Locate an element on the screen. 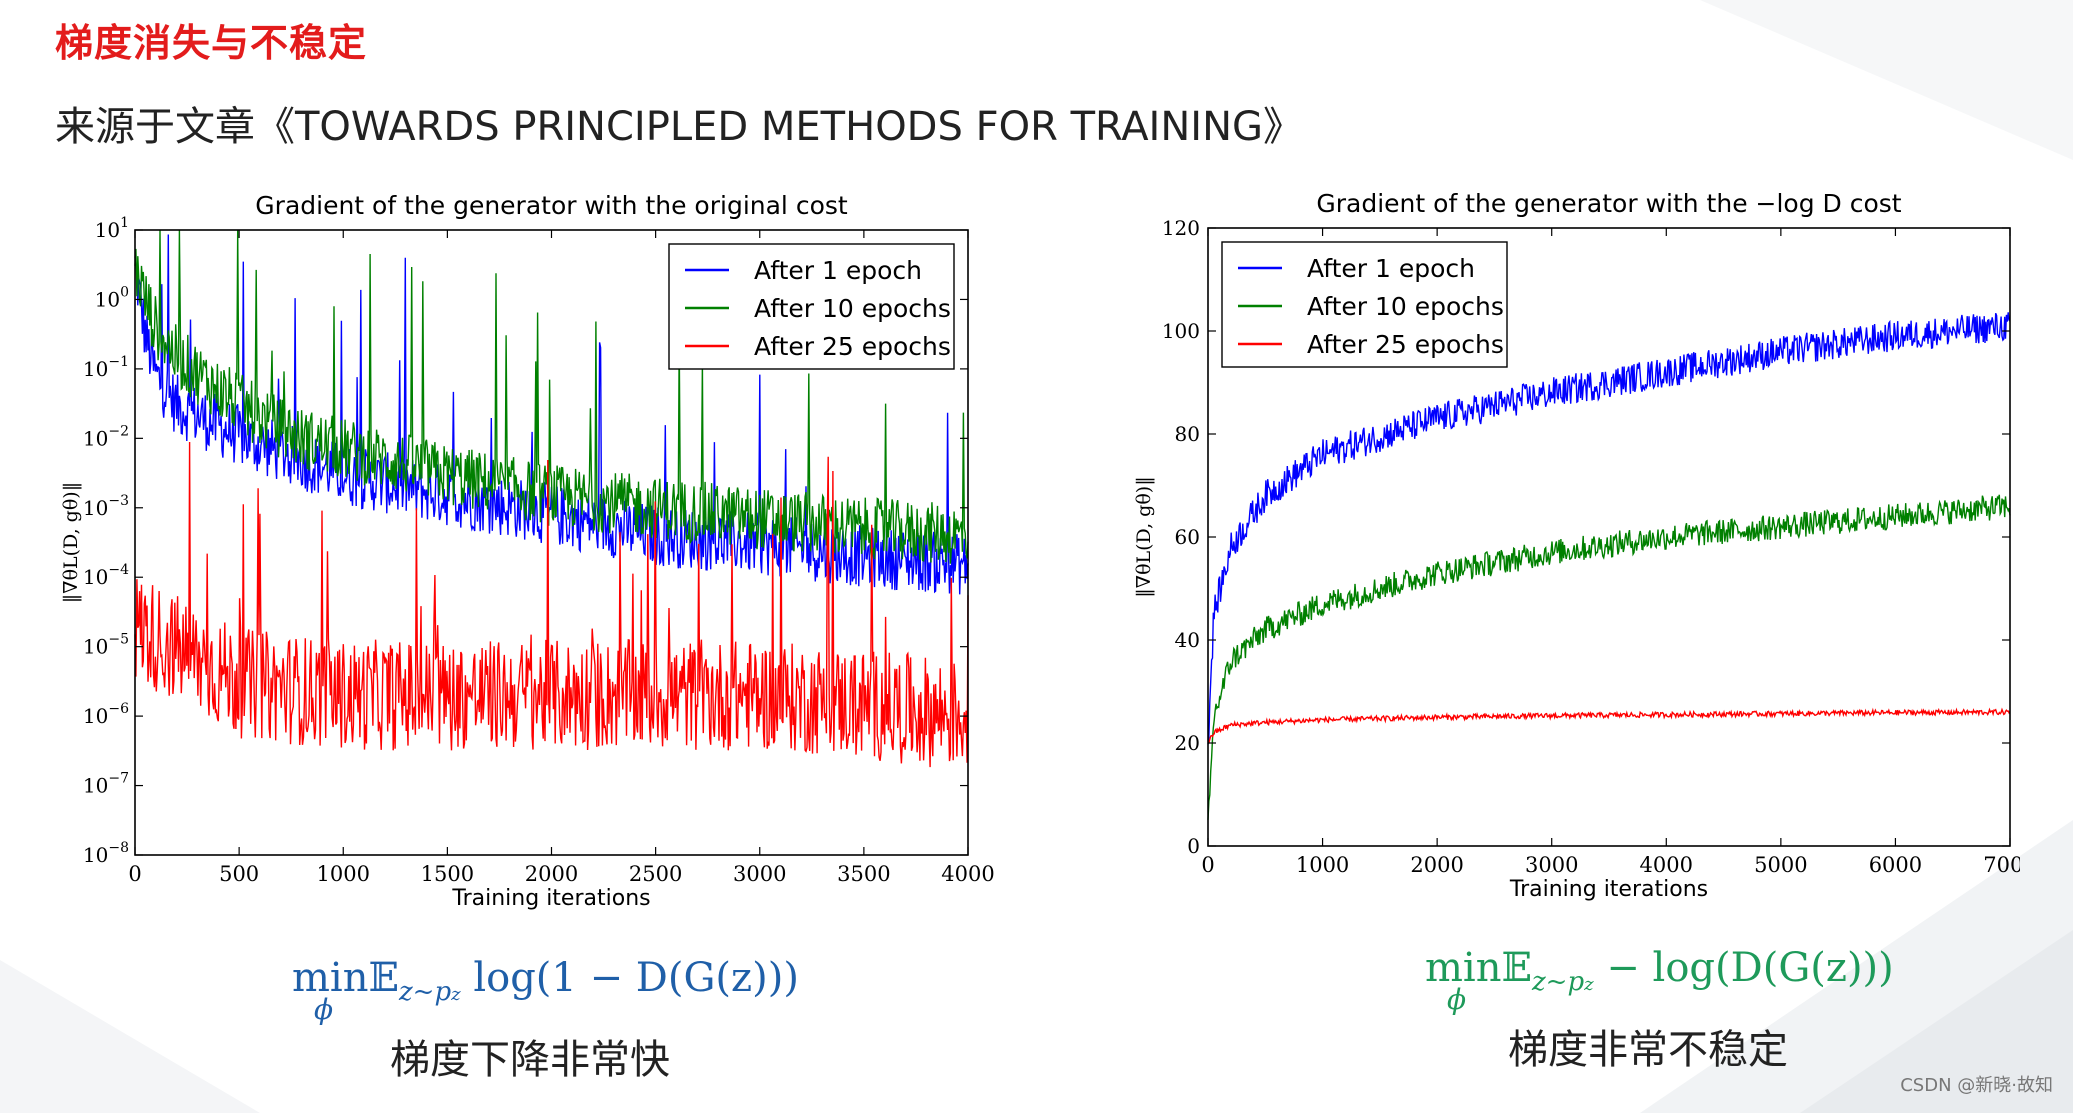 The width and height of the screenshot is (2073, 1113). y-tick-label: 10−8 is located at coordinates (106, 853).